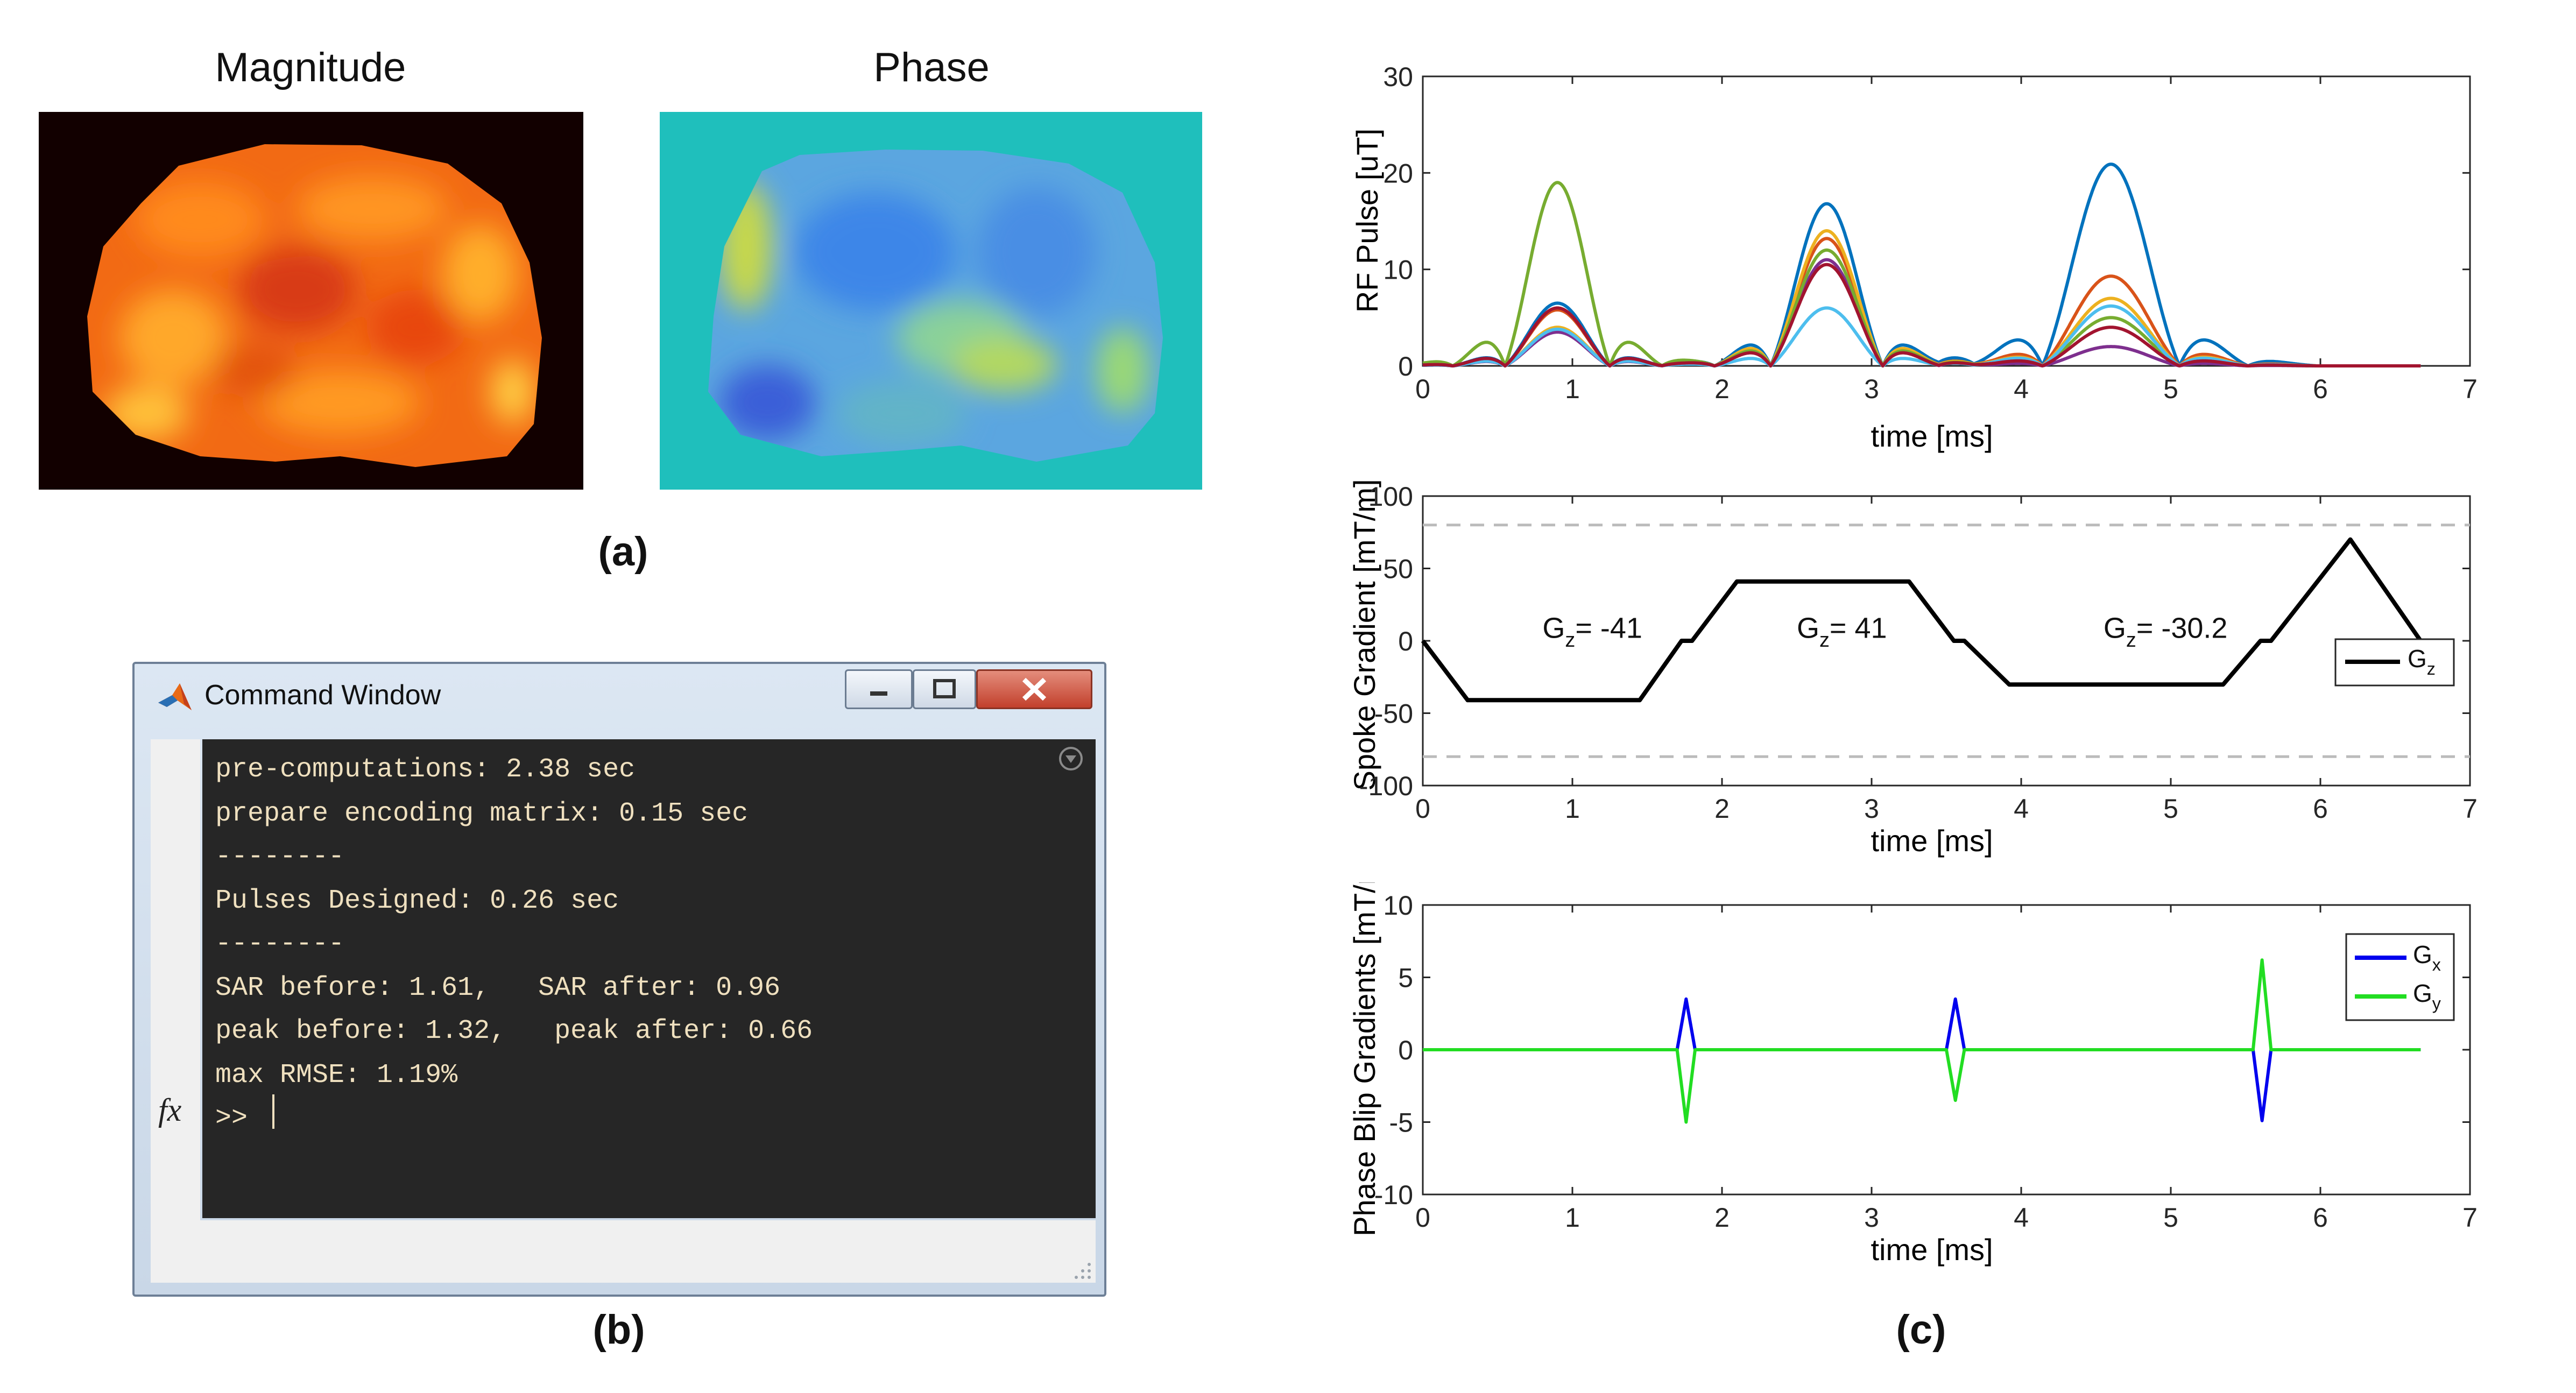 Image resolution: width=2576 pixels, height=1393 pixels. I want to click on y-tick-label: 50, so click(1398, 569).